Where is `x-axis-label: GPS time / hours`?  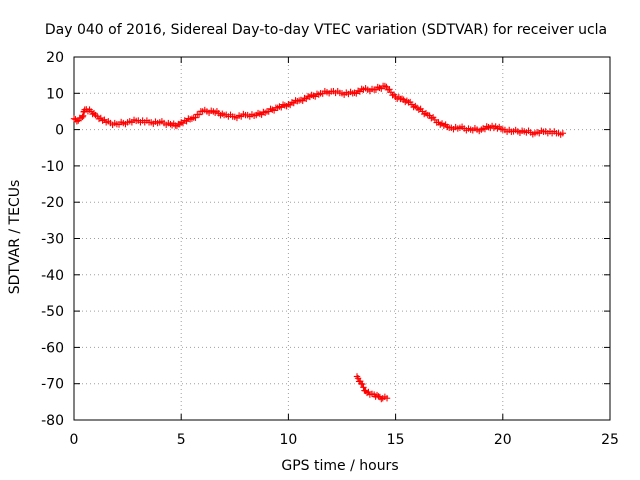 x-axis-label: GPS time / hours is located at coordinates (339, 466).